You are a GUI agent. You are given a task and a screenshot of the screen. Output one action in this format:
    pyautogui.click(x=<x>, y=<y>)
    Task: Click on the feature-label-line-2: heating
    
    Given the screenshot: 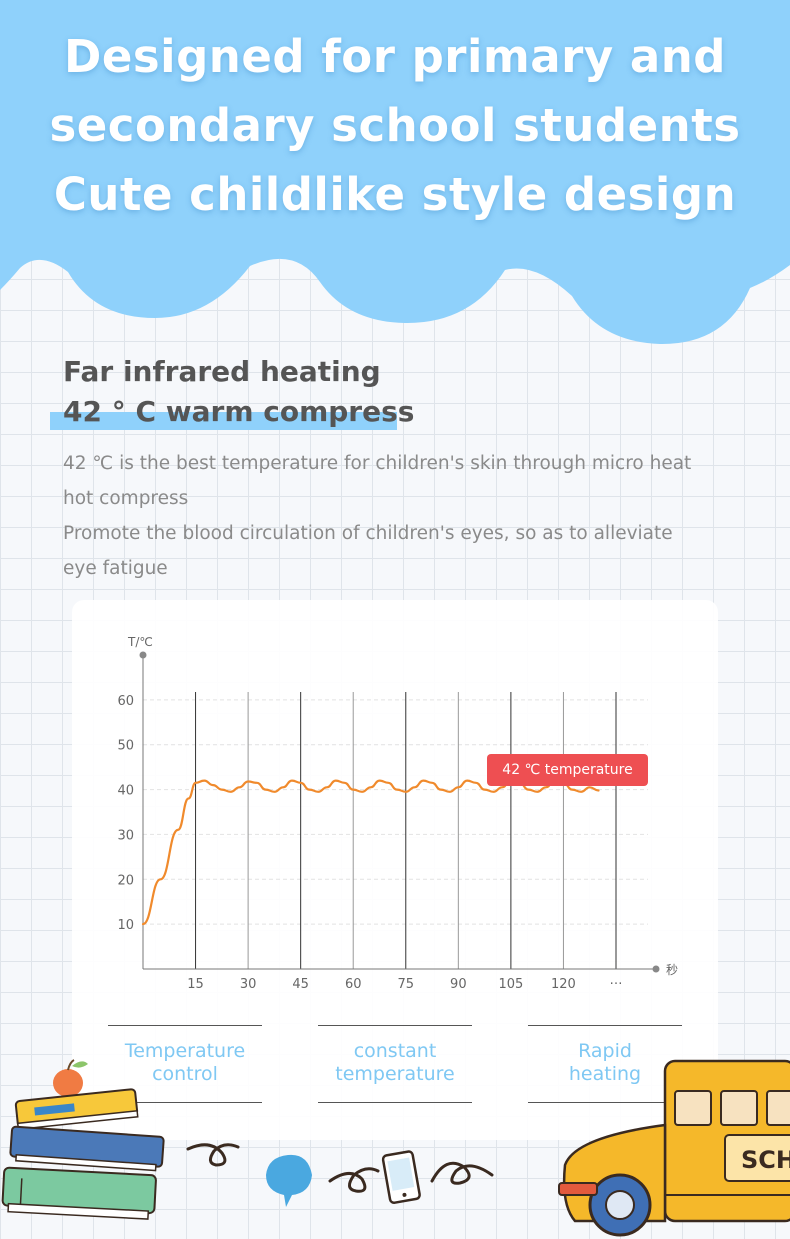 What is the action you would take?
    pyautogui.click(x=605, y=1074)
    